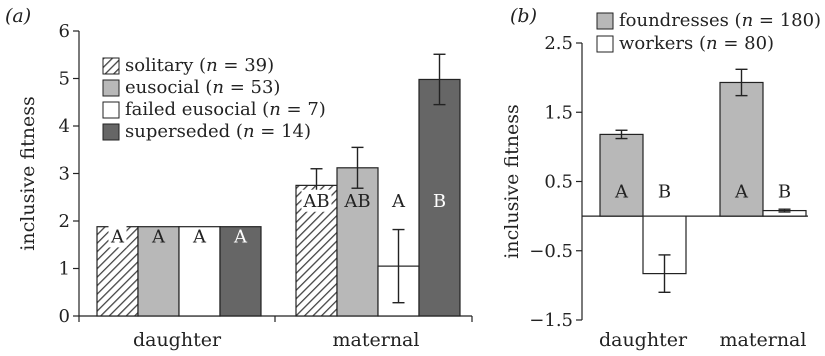 The height and width of the screenshot is (356, 825). Describe the element at coordinates (64, 269) in the screenshot. I see `a-y-tick-label: 1` at that location.